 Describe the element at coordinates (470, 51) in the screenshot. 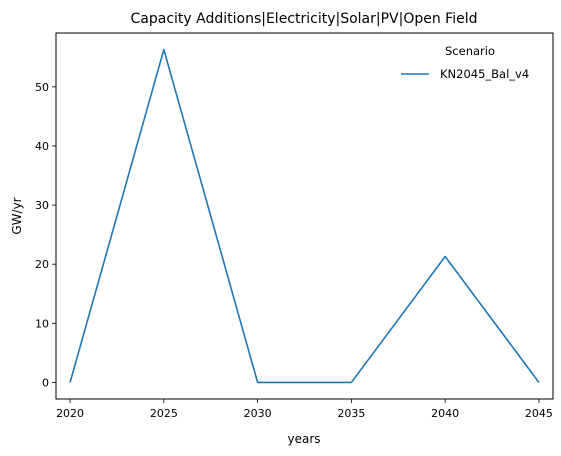

I see `legend-title: Scenario` at that location.